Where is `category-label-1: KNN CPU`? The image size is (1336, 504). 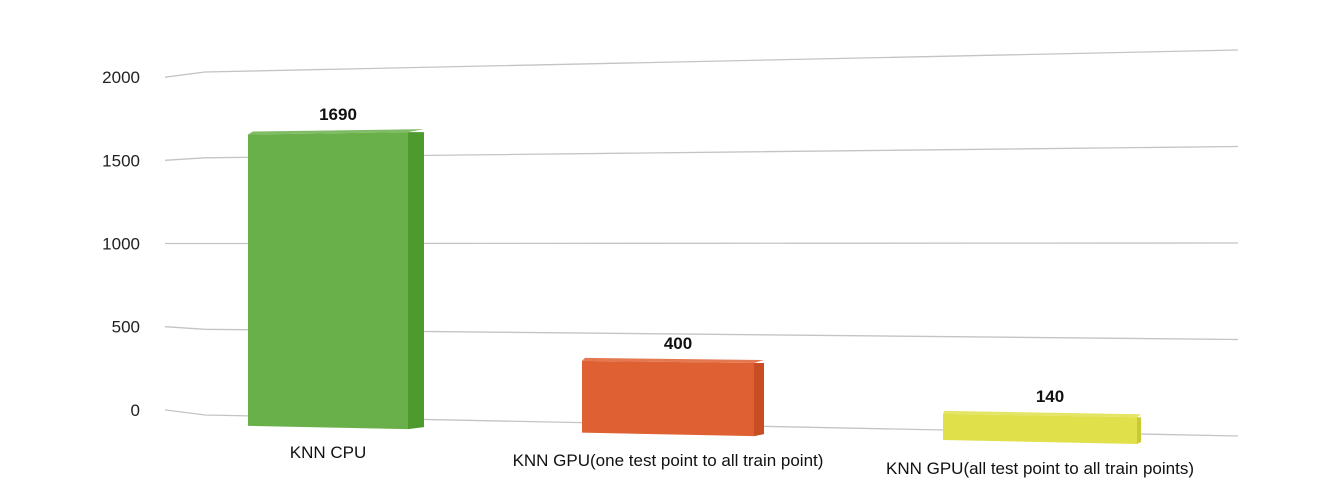
category-label-1: KNN CPU is located at coordinates (328, 452).